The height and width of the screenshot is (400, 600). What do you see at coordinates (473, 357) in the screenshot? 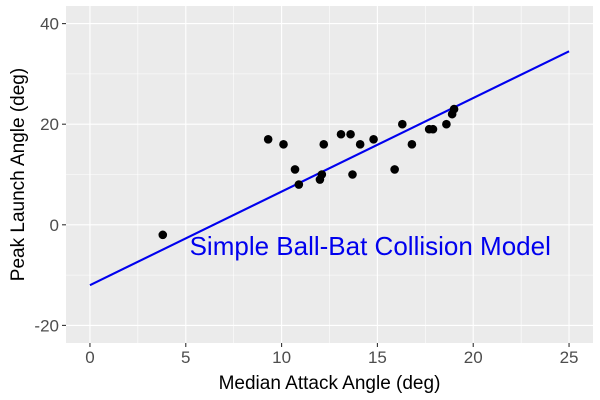
I see `x-tick-label: 20` at bounding box center [473, 357].